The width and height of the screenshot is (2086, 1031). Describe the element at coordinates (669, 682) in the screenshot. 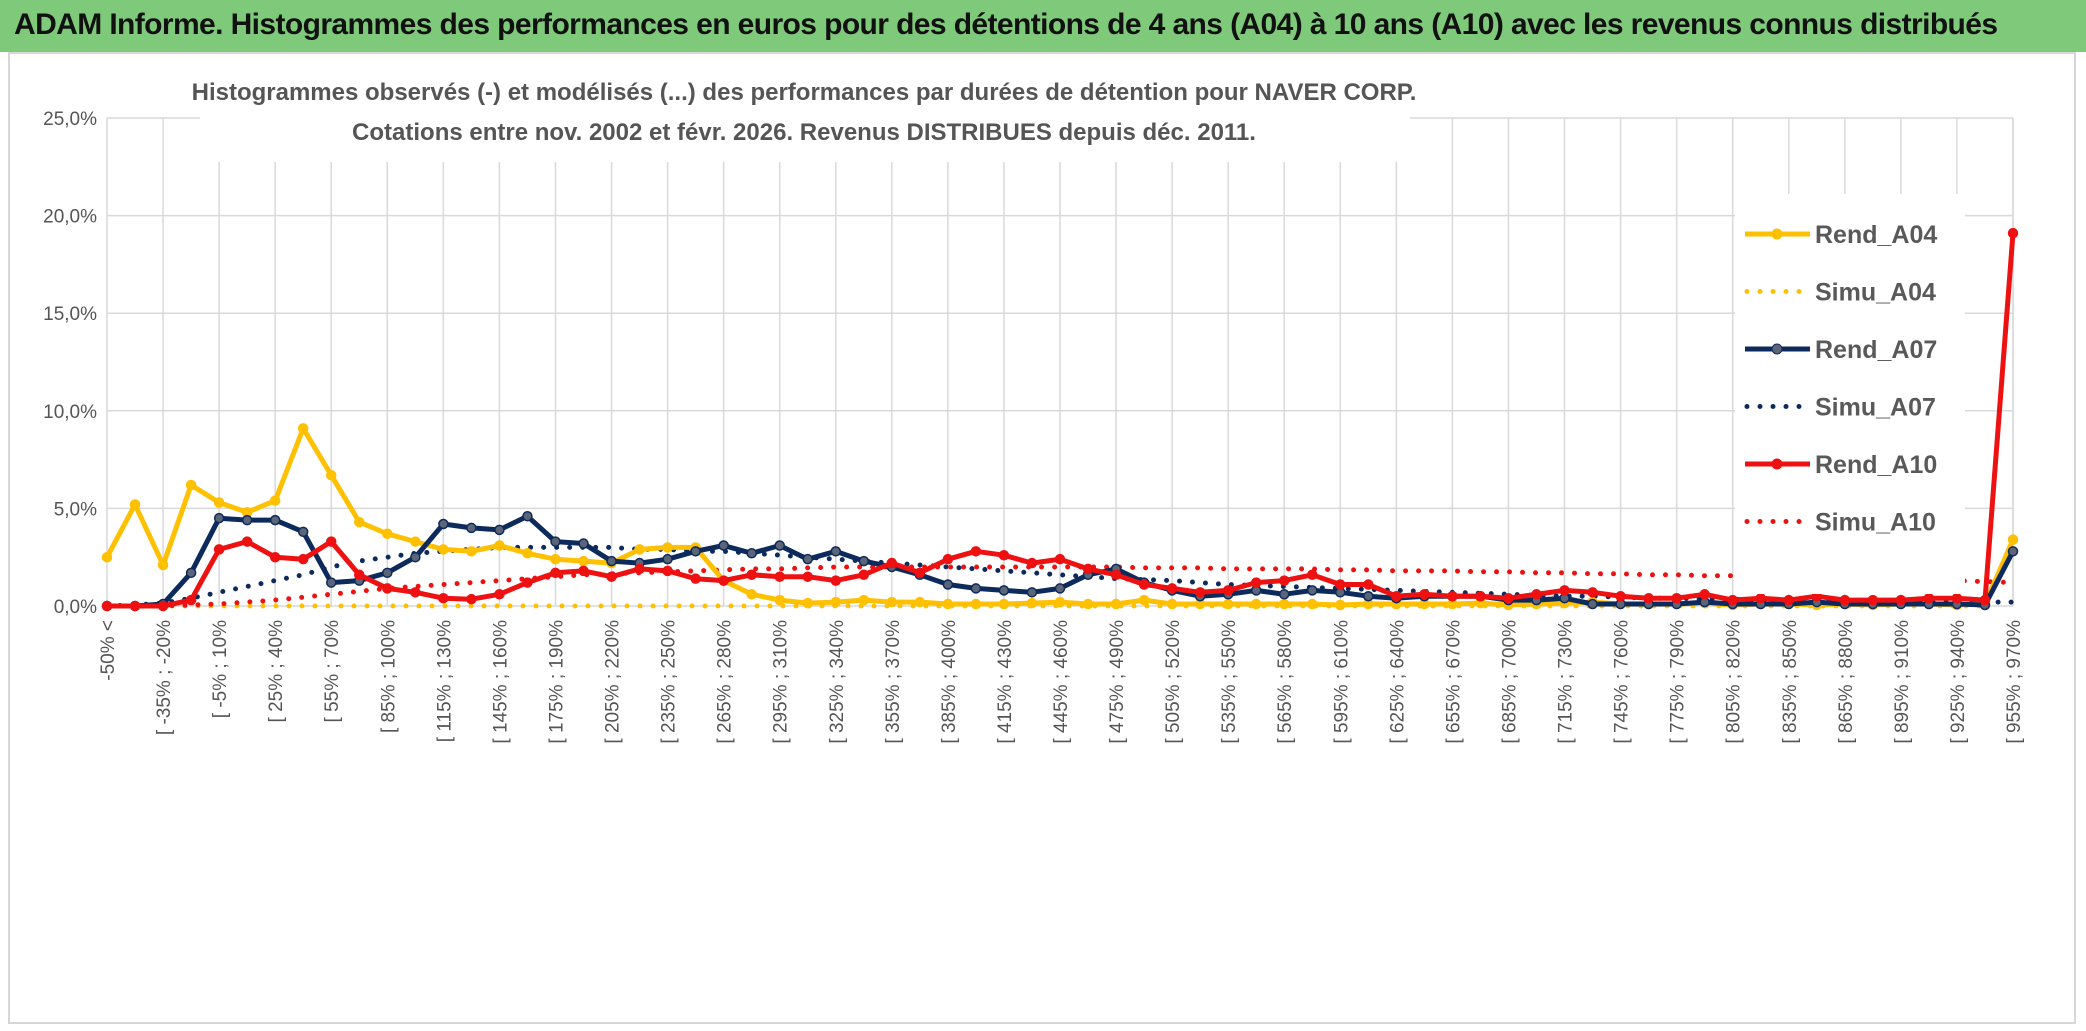

I see `x-tick-label: [ 235% ; 250%` at that location.